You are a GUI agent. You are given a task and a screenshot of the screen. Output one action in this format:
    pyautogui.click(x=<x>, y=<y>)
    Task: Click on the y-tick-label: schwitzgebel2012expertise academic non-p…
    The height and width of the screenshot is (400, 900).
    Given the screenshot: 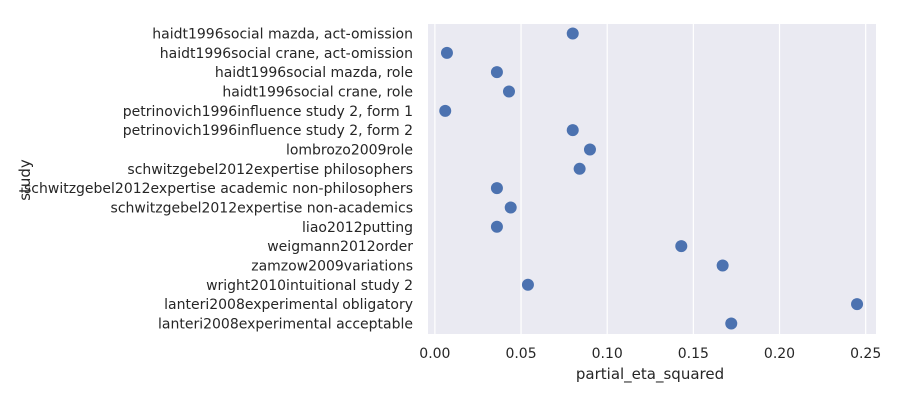 What is the action you would take?
    pyautogui.click(x=218, y=189)
    